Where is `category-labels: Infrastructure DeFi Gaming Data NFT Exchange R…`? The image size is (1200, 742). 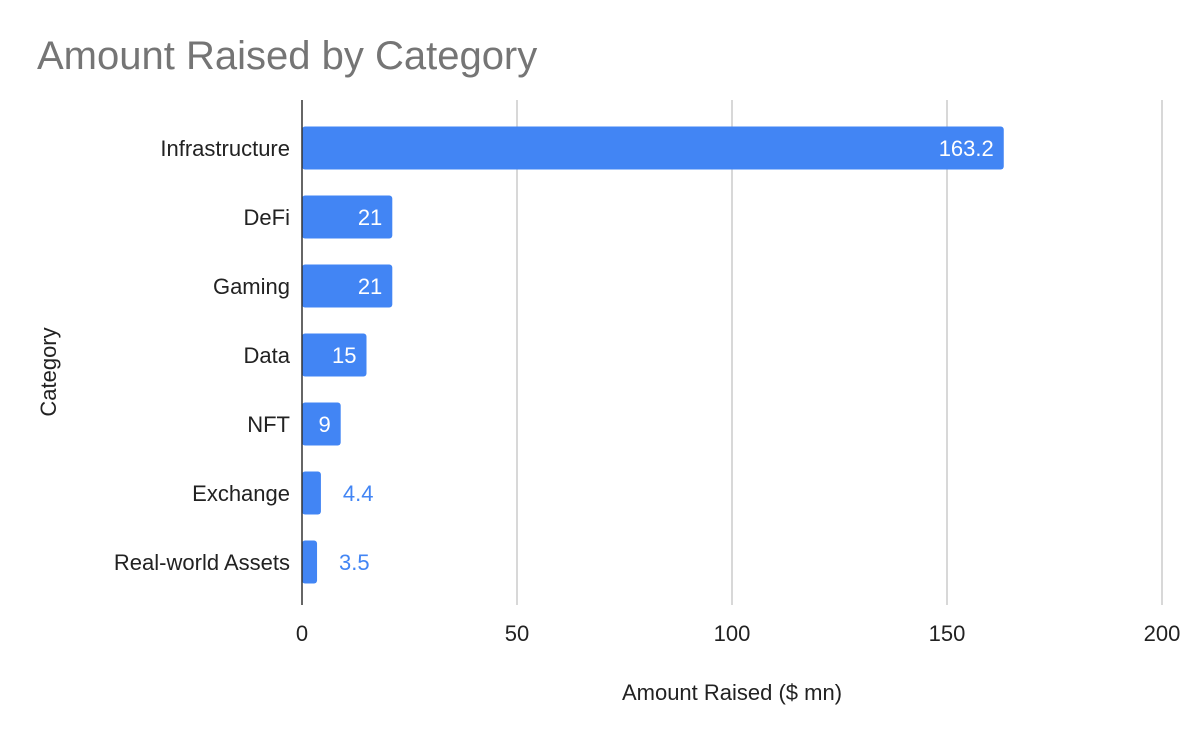
category-labels: Infrastructure DeFi Gaming Data NFT Exchange R… is located at coordinates (202, 355).